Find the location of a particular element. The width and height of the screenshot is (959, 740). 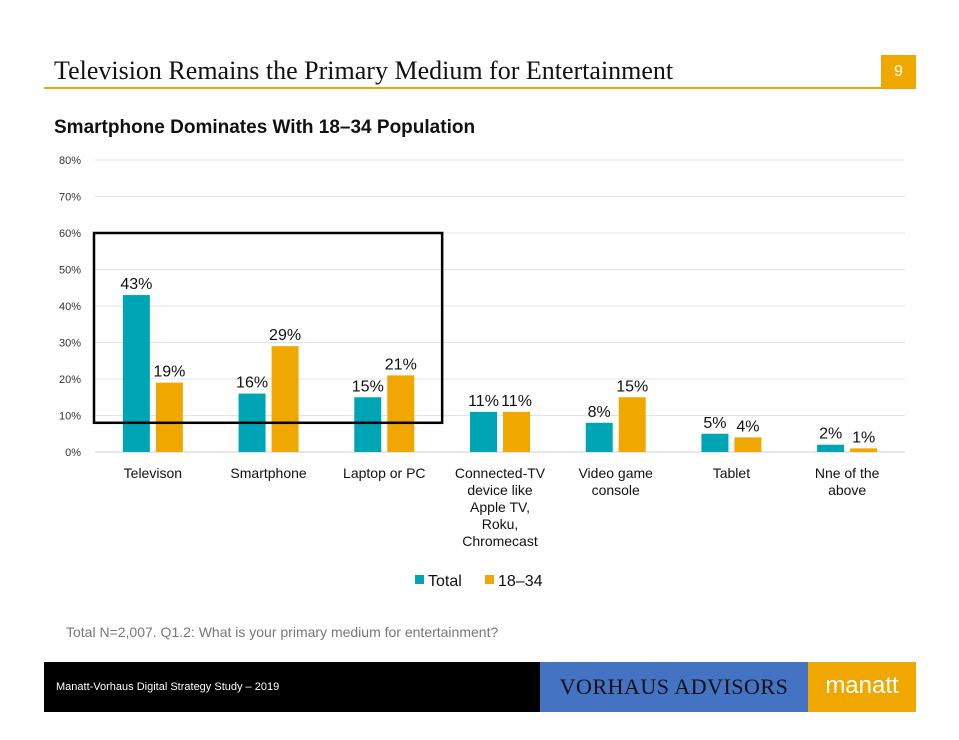

data-label: 5% is located at coordinates (714, 423).